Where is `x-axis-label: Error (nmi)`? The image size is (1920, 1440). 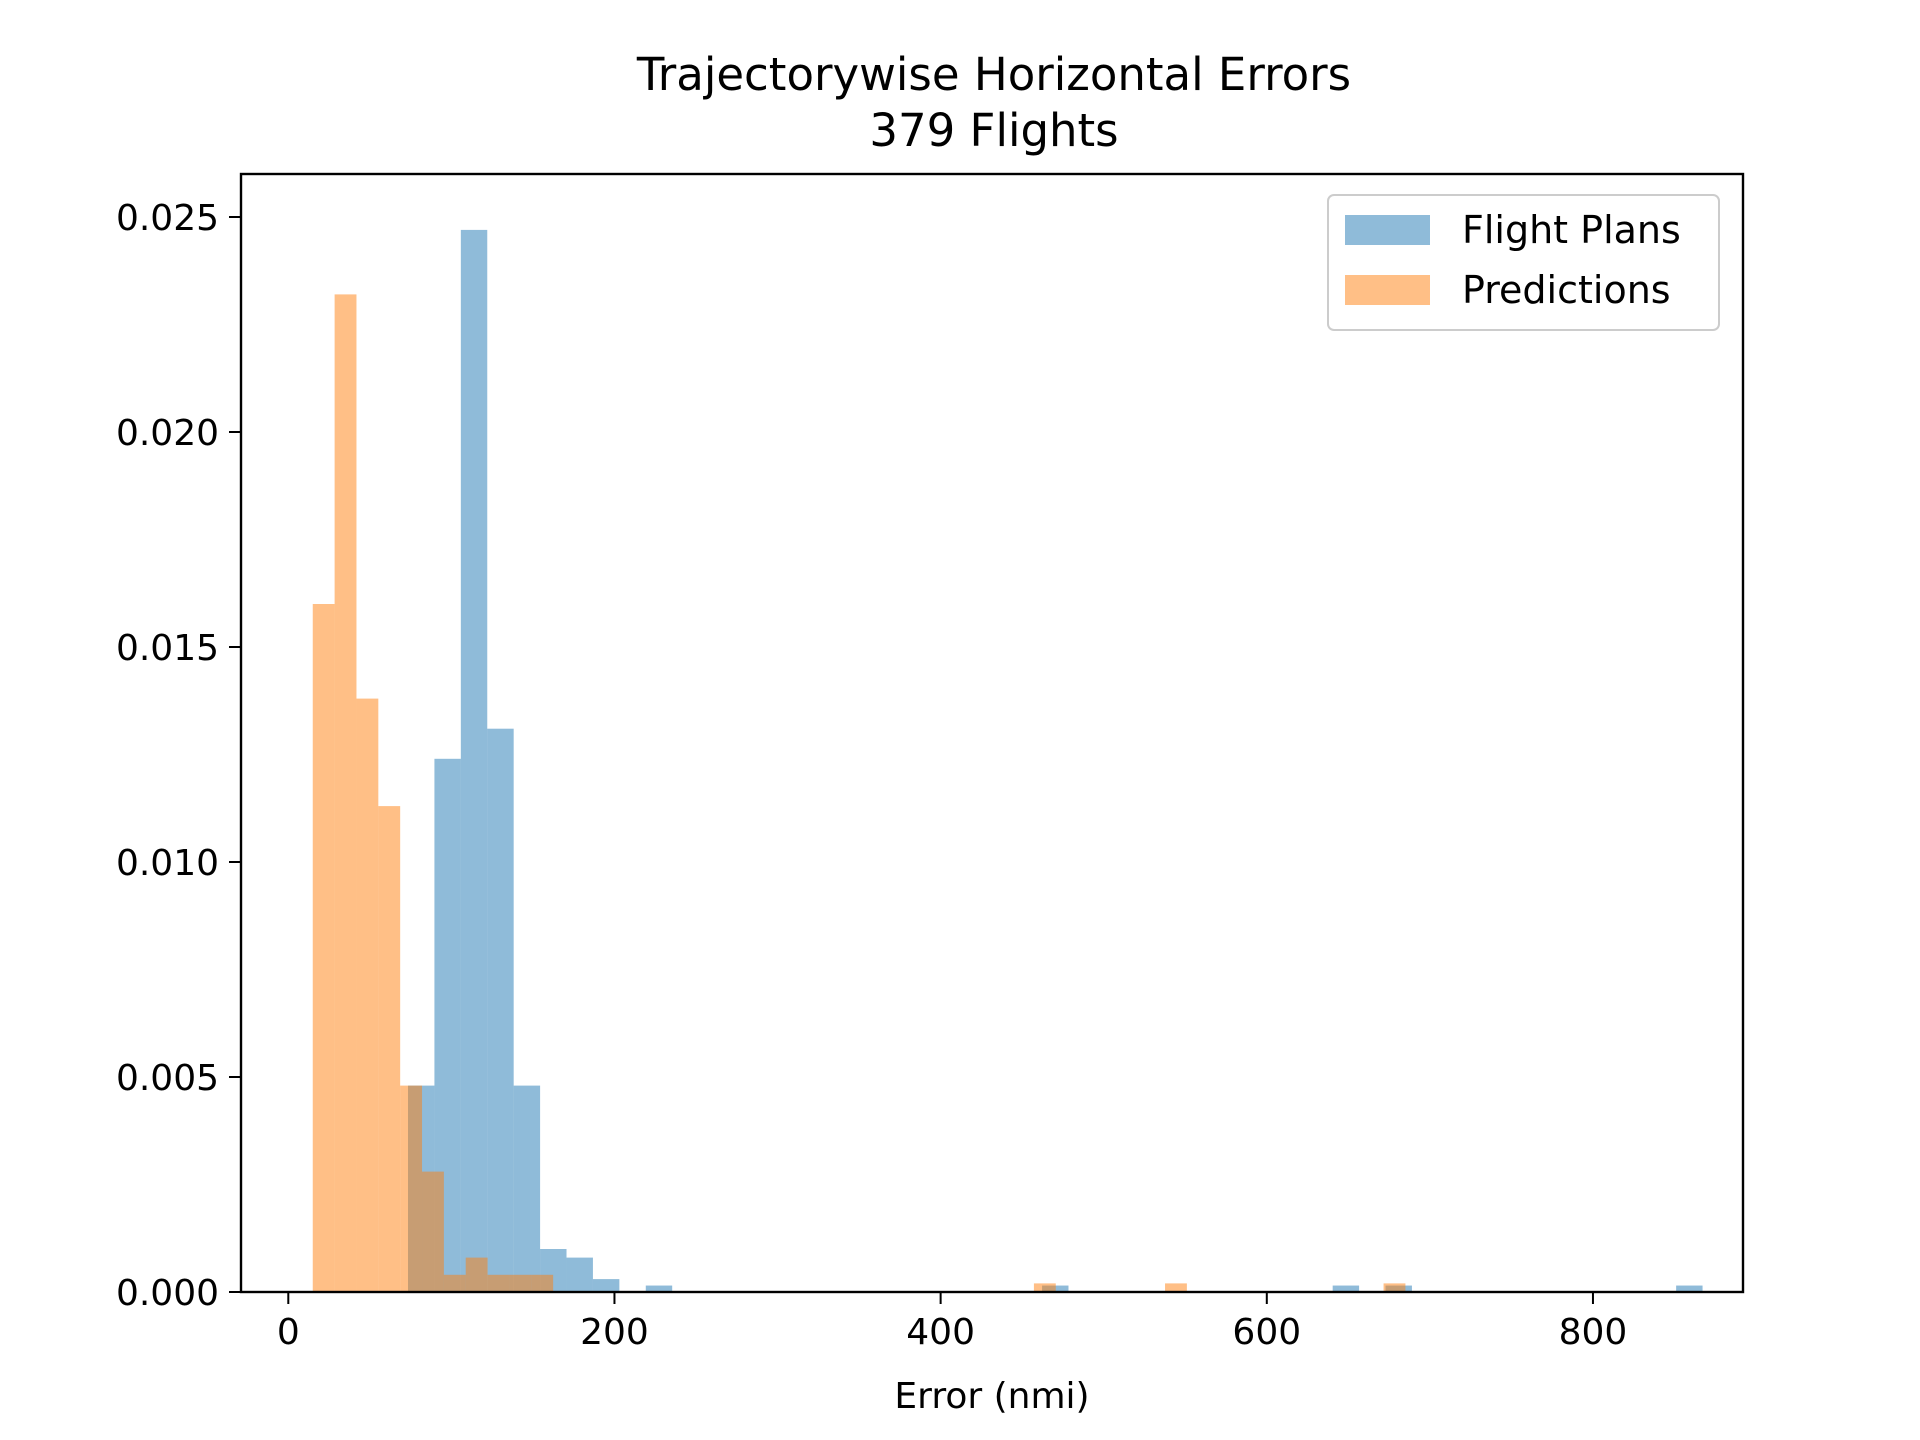
x-axis-label: Error (nmi) is located at coordinates (991, 1396).